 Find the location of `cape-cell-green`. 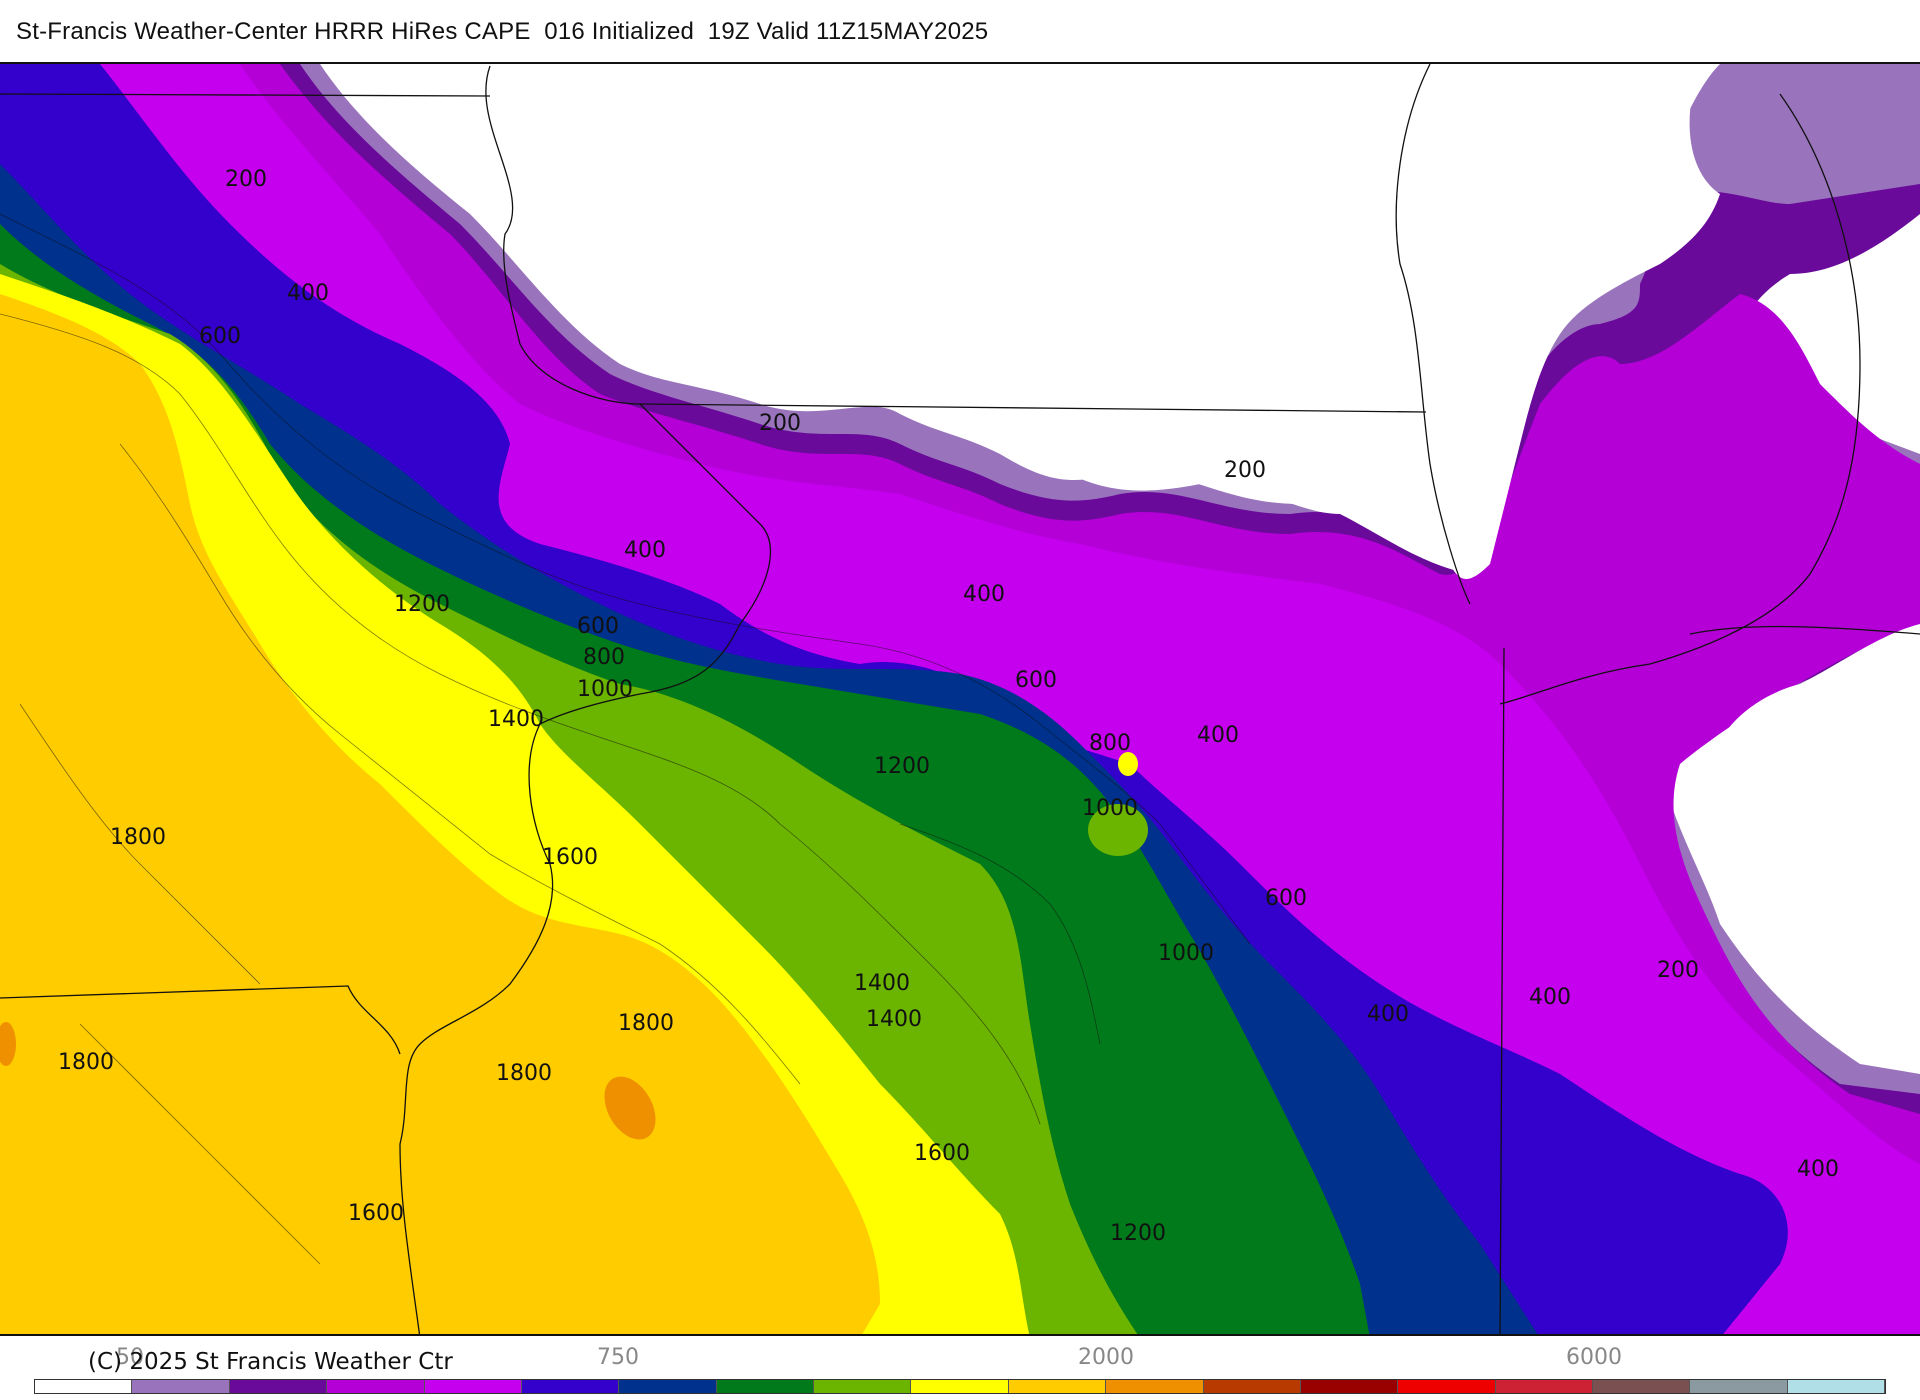

cape-cell-green is located at coordinates (1118, 830).